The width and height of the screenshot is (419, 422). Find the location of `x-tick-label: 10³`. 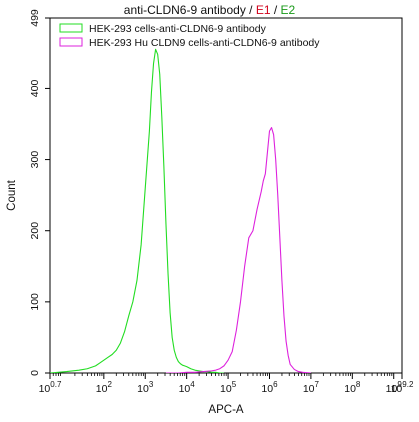

x-tick-label: 10³ is located at coordinates (145, 387).